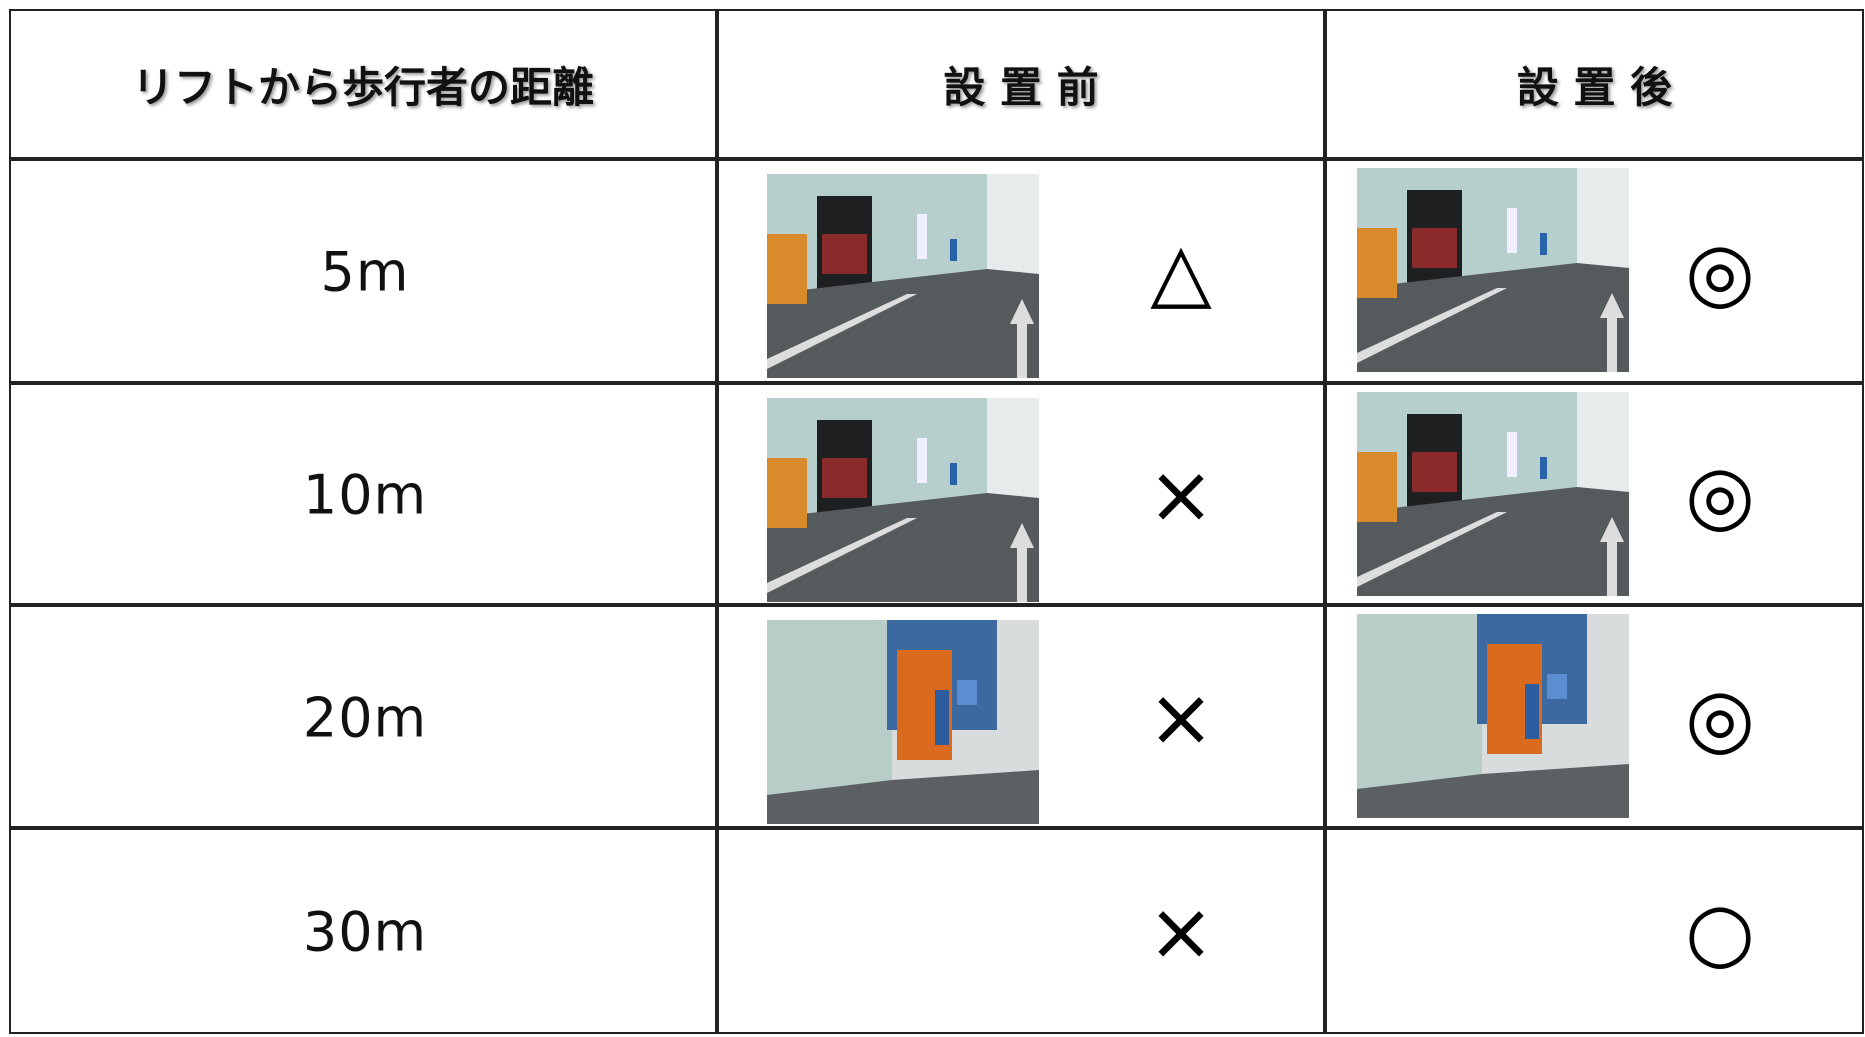 This screenshot has height=1037, width=1865. I want to click on distance: 10m, so click(365, 495).